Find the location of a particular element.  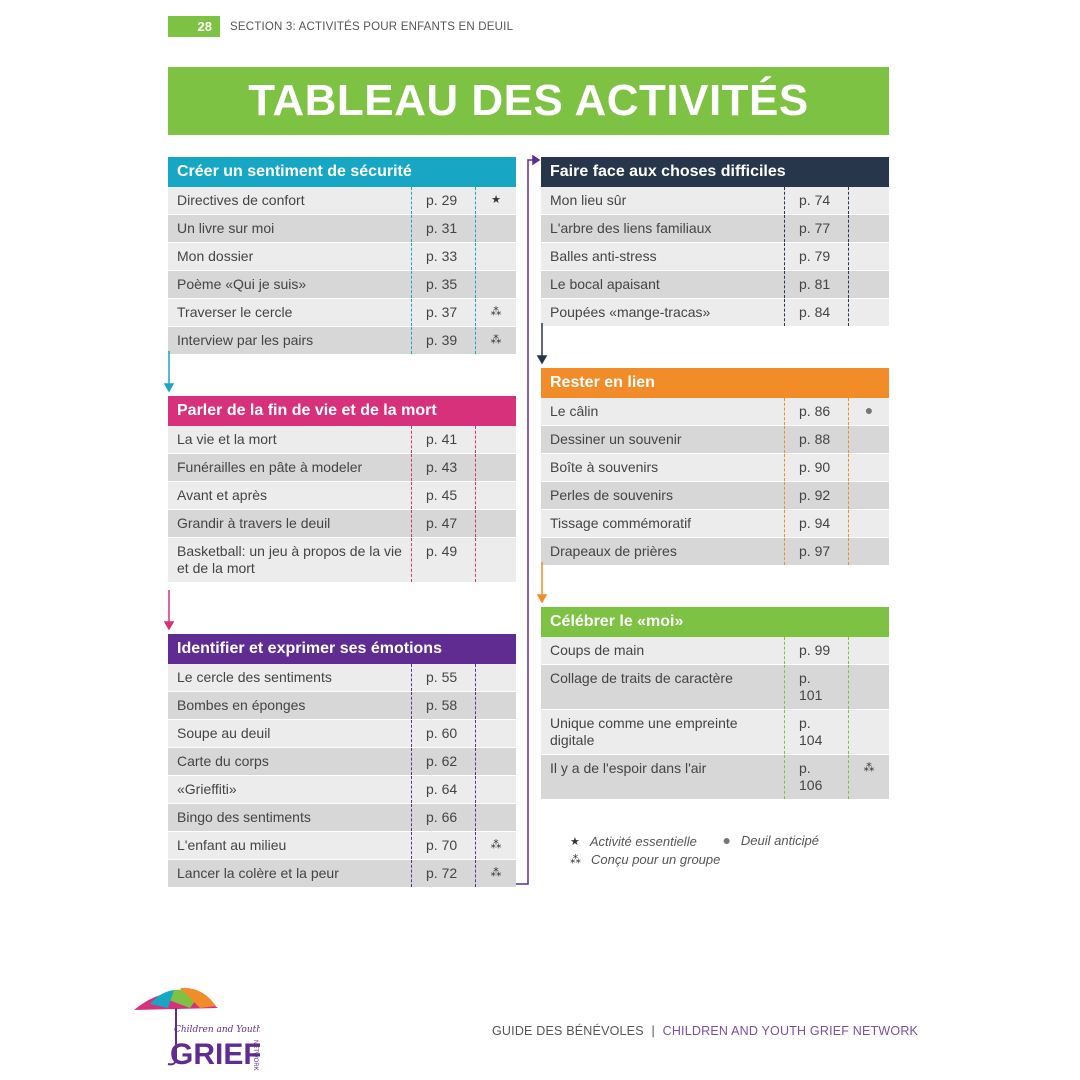

activity-row: Traverser le cercle p. 37 ⁂ is located at coordinates (342, 313).